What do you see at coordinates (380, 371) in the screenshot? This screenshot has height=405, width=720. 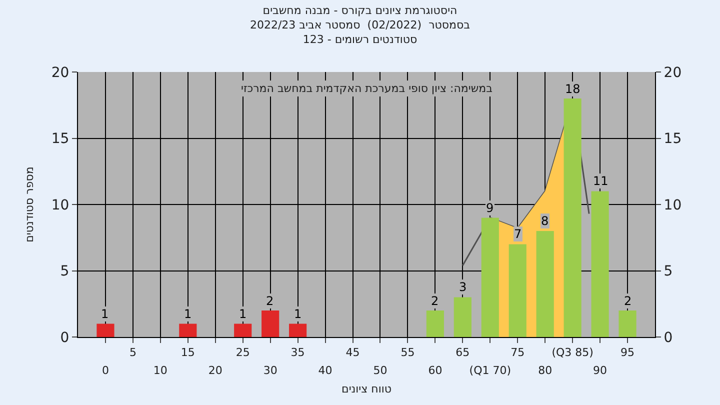 I see `x2-tick-label: 50` at bounding box center [380, 371].